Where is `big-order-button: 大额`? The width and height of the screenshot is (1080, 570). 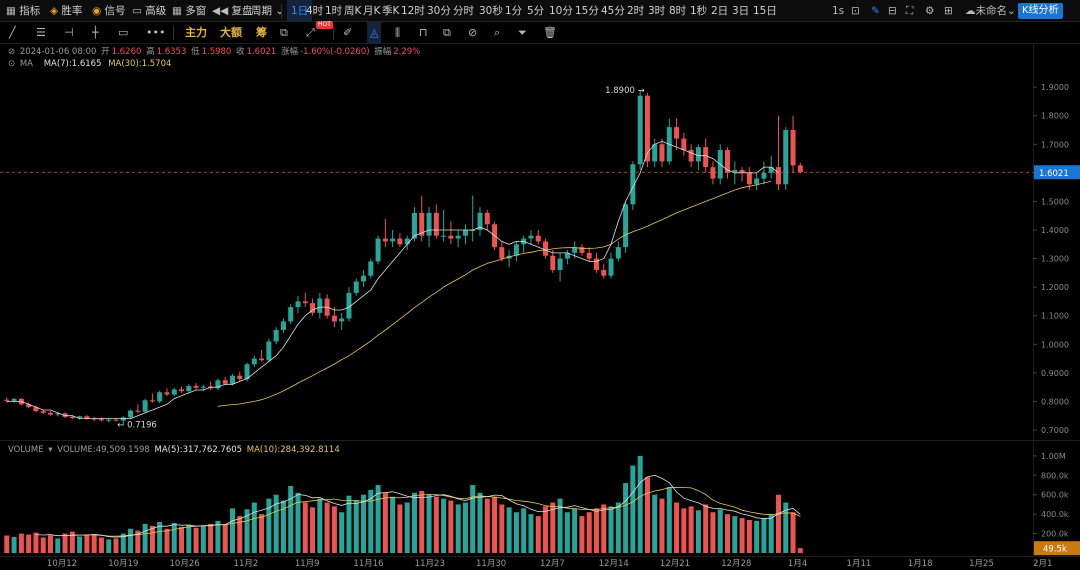
big-order-button: 大额 is located at coordinates (231, 32).